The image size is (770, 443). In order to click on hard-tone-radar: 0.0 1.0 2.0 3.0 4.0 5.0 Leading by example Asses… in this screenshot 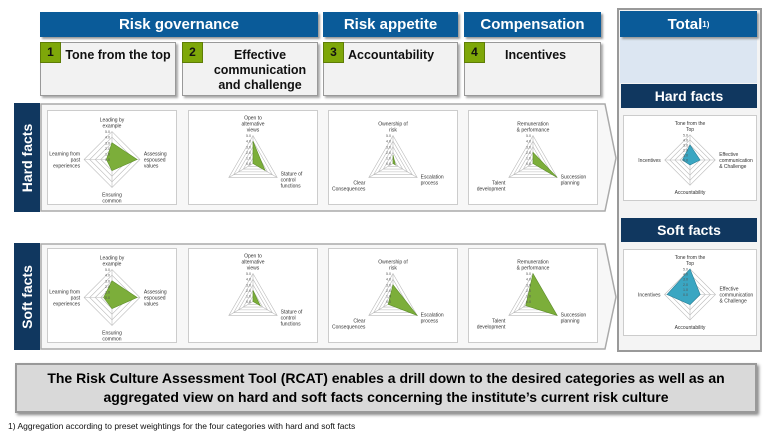, I will do `click(112, 157)`.